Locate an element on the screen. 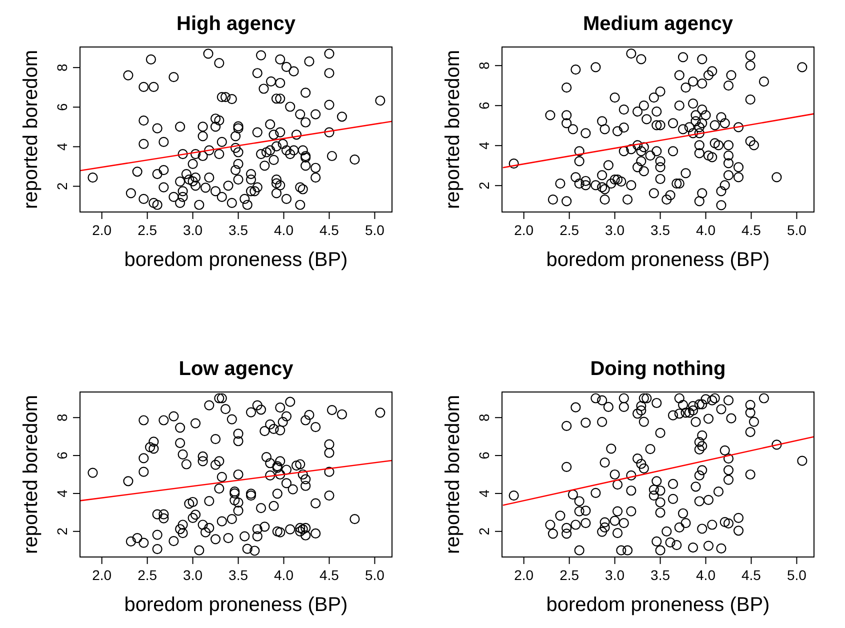 The width and height of the screenshot is (845, 628). chart-title: Doing nothing is located at coordinates (658, 369).